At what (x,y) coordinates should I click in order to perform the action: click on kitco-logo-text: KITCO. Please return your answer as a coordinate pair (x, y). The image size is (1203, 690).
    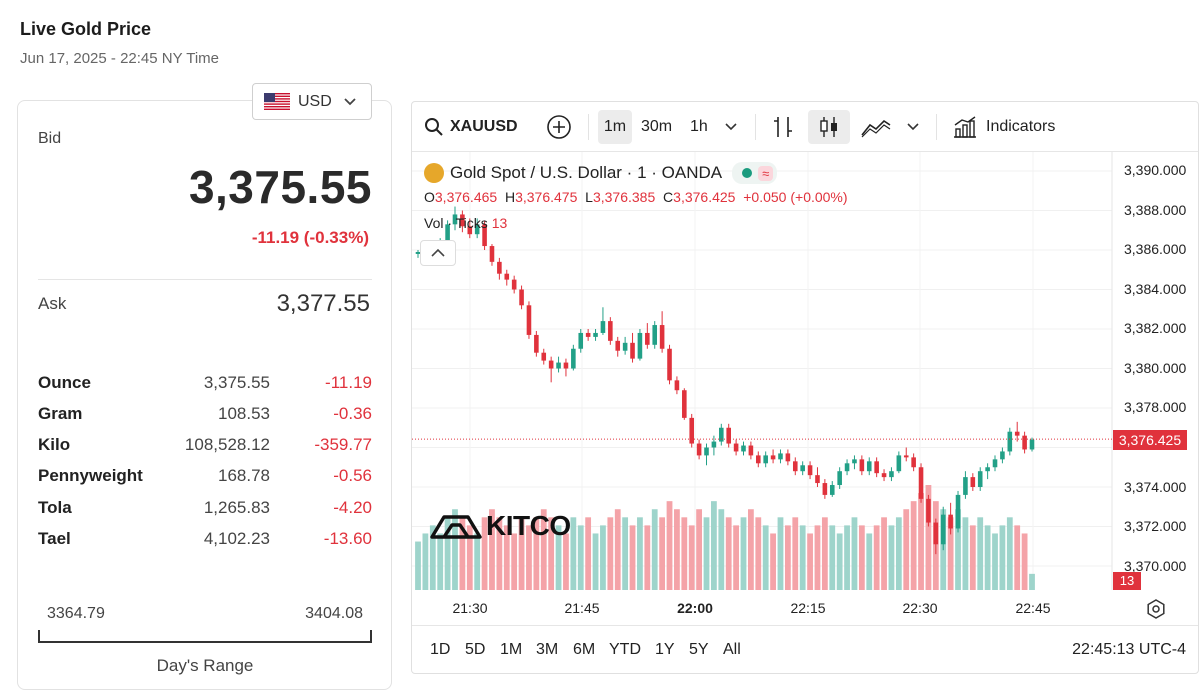
    Looking at the image, I should click on (528, 525).